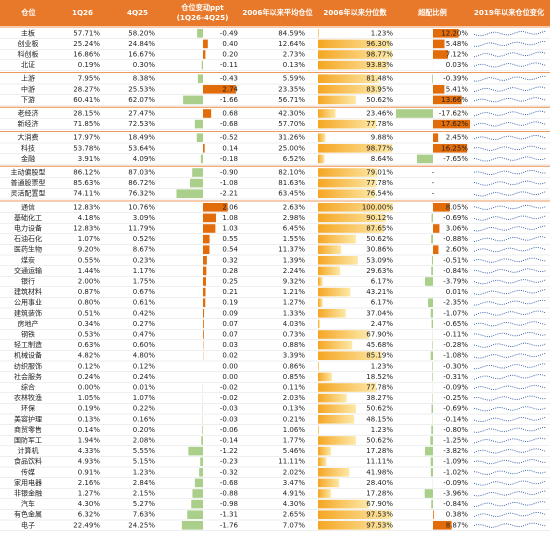  Describe the element at coordinates (291, 124) in the screenshot. I see `cell: 57.70%` at that location.